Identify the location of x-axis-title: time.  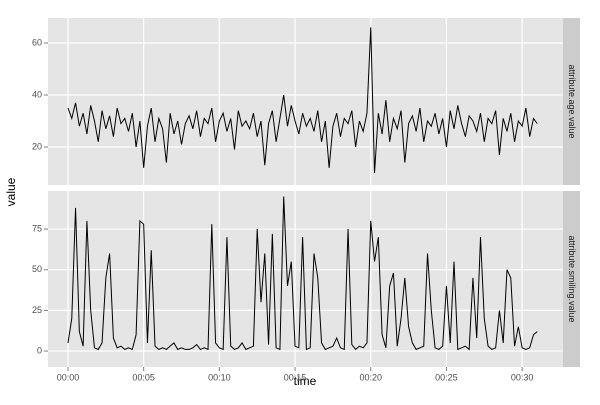
(305, 381).